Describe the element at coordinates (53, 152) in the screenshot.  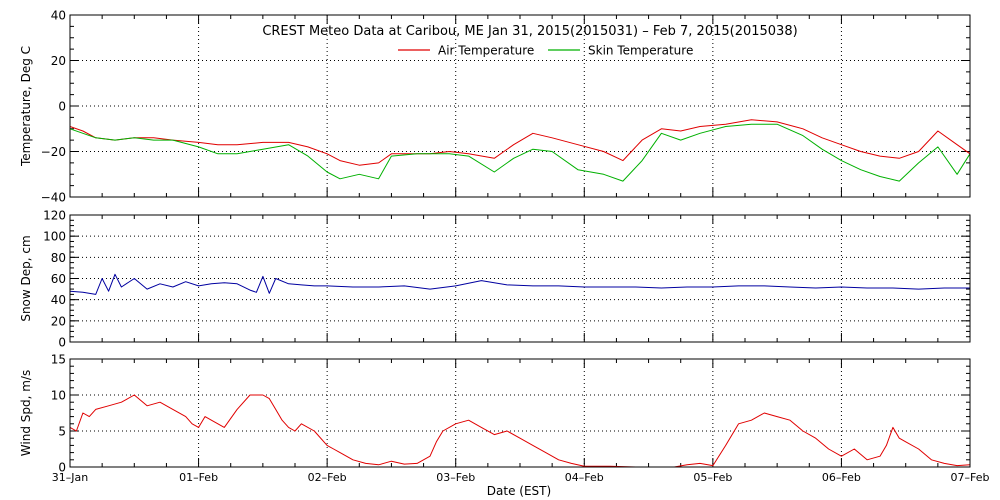
I see `y-tick-label: −20` at that location.